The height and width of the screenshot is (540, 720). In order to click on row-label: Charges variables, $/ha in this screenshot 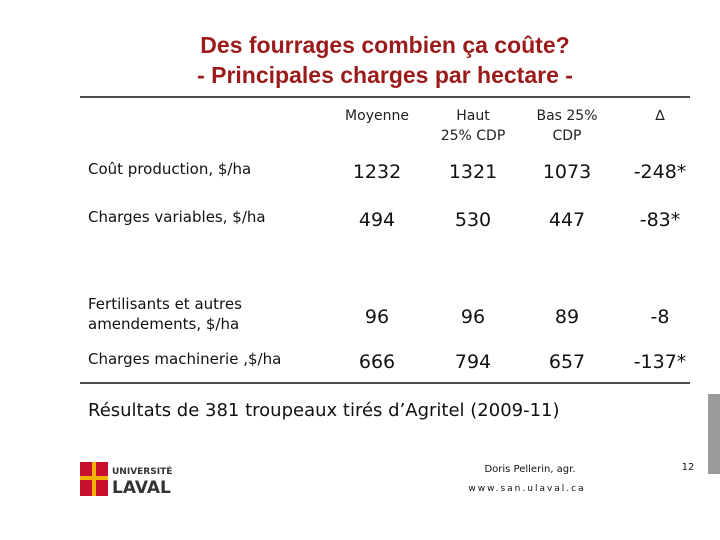, I will do `click(177, 217)`.